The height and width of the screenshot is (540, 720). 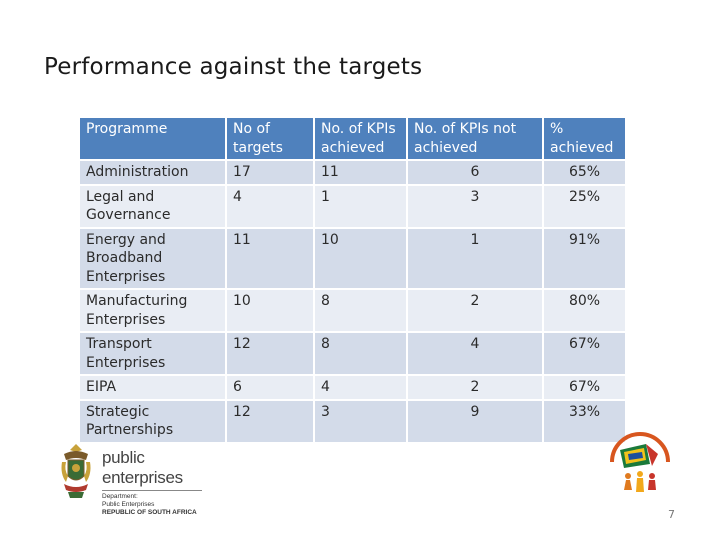 I want to click on cell-pct: 25%, so click(x=584, y=206).